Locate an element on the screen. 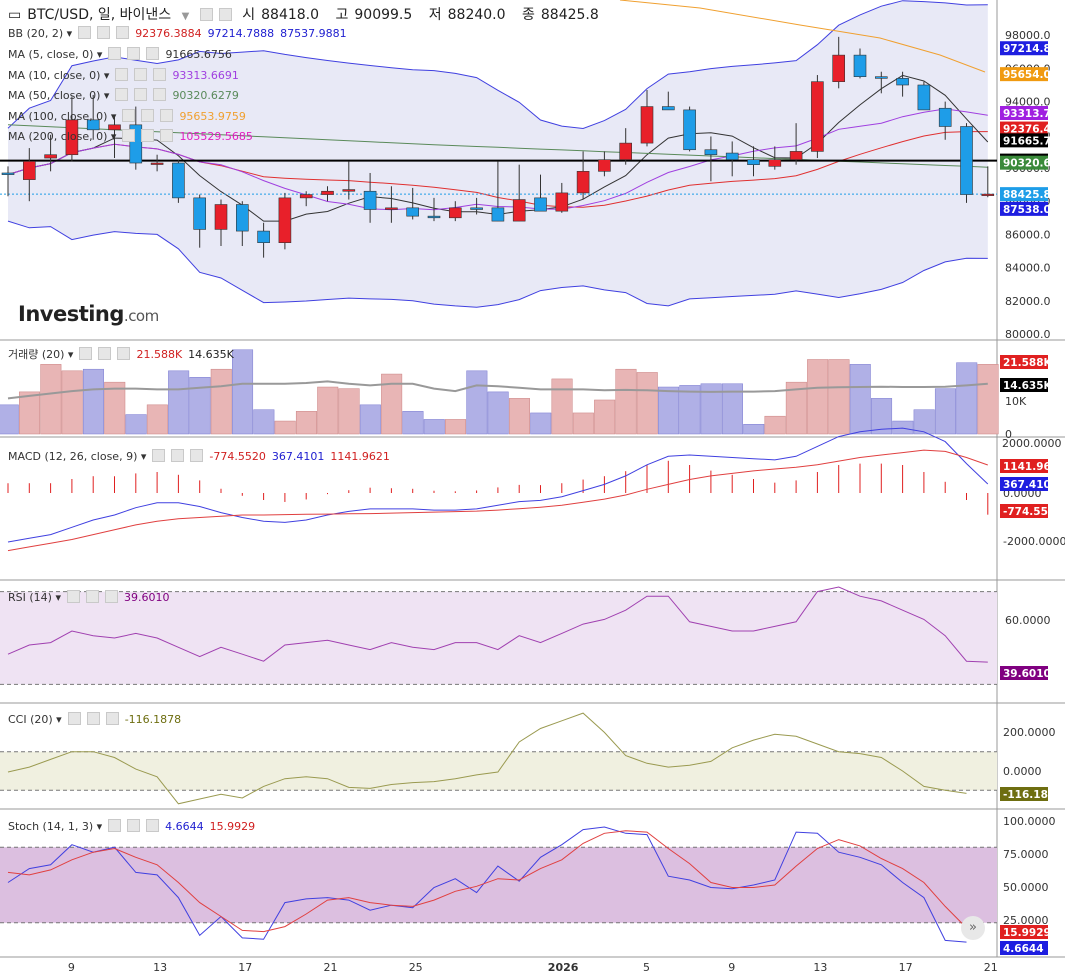 The height and width of the screenshot is (976, 1065). indicator-name: MA (5, close, 0) ▾ is located at coordinates (55, 54).